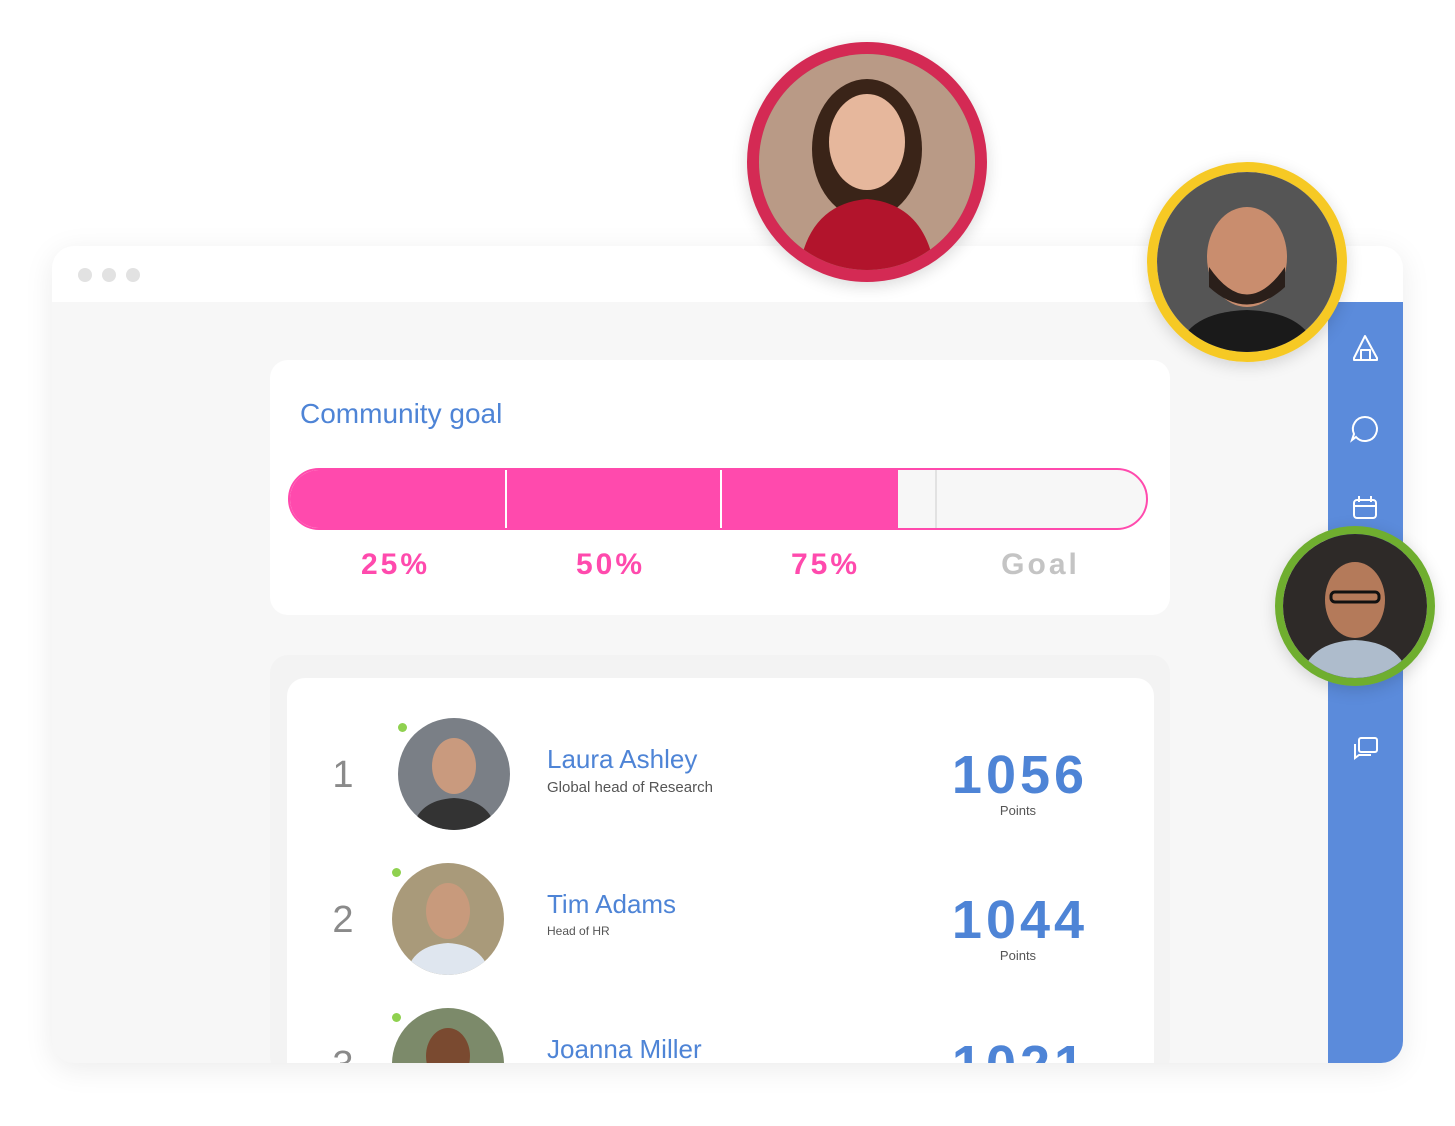 This screenshot has width=1455, height=1126. I want to click on points: 1044, so click(1020, 920).